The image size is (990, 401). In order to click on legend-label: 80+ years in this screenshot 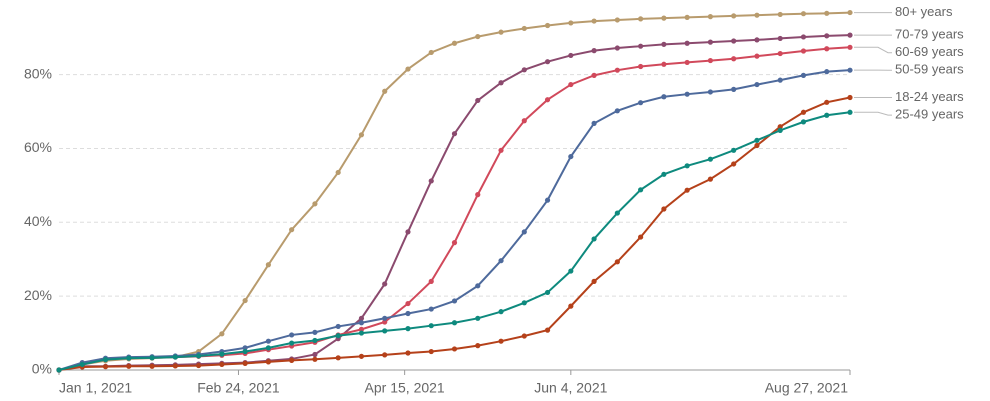, I will do `click(924, 11)`.